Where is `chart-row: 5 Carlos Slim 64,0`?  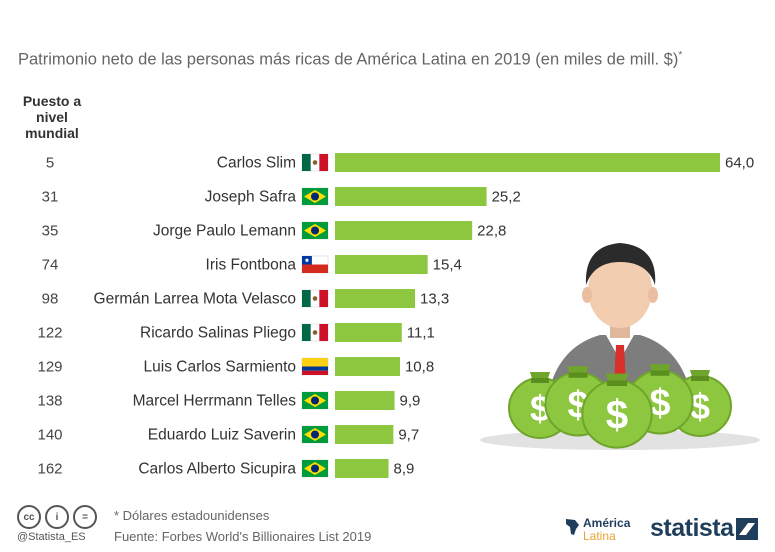 chart-row: 5 Carlos Slim 64,0 is located at coordinates (400, 162).